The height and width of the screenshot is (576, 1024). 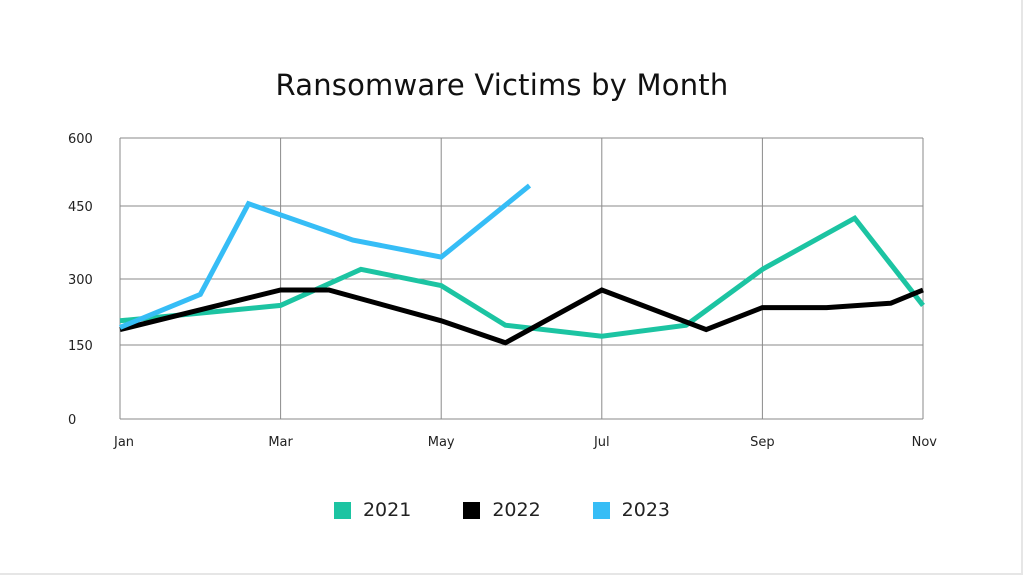 I want to click on legend-item-2021: 2021, so click(x=372, y=510).